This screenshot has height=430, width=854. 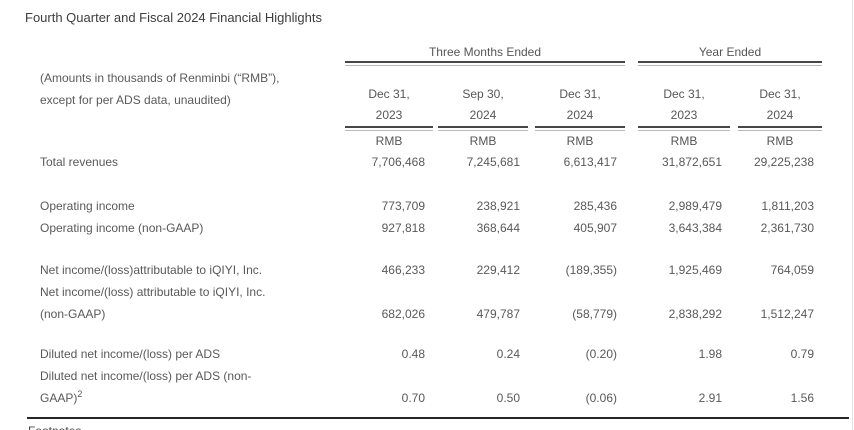 I want to click on value-cell: (0.20), so click(x=601, y=354).